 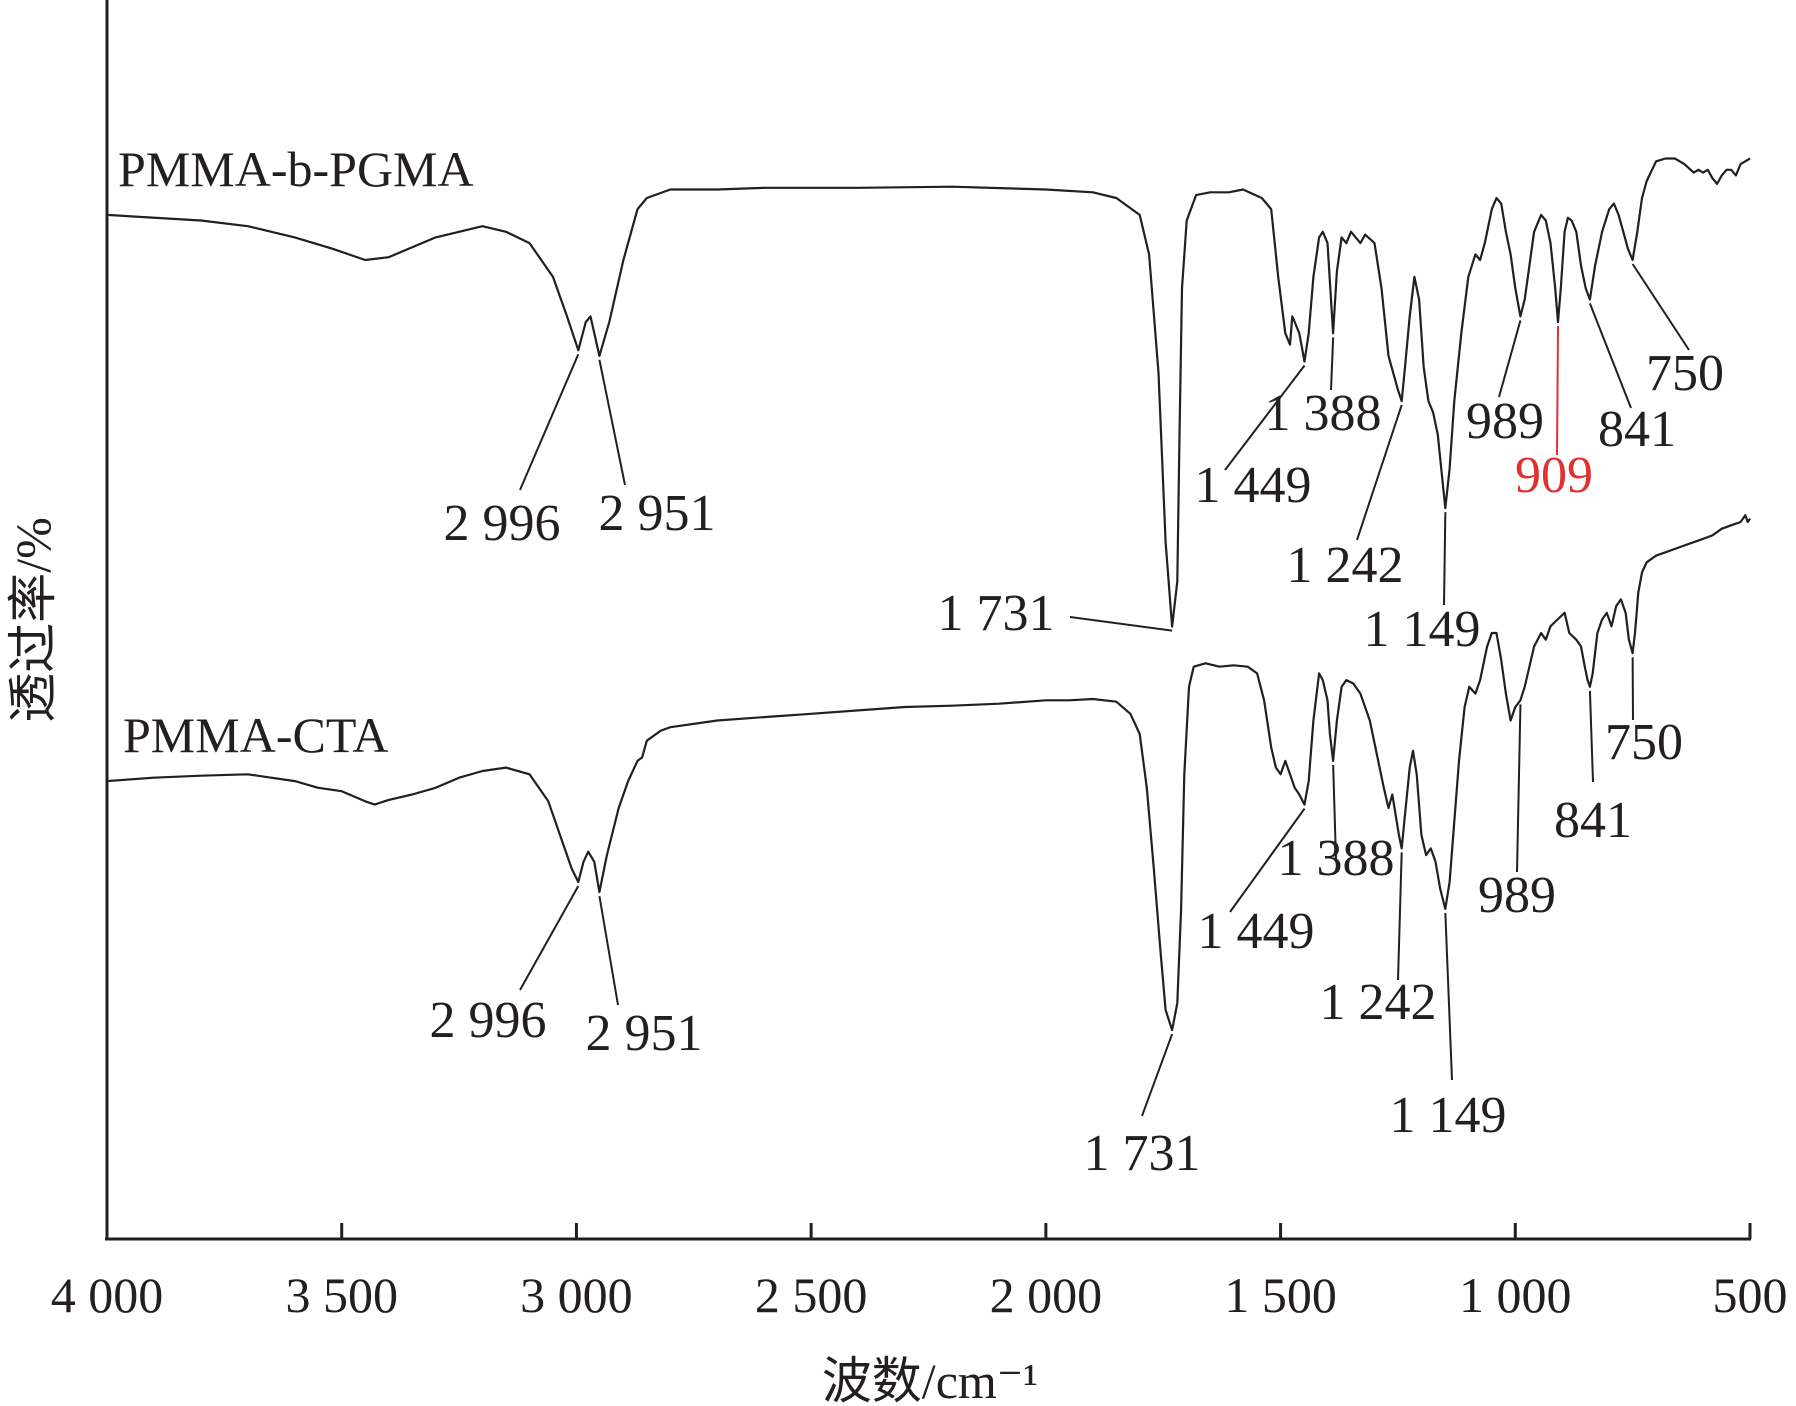 What do you see at coordinates (1750, 1295) in the screenshot?
I see `x-tick-label-500: 500` at bounding box center [1750, 1295].